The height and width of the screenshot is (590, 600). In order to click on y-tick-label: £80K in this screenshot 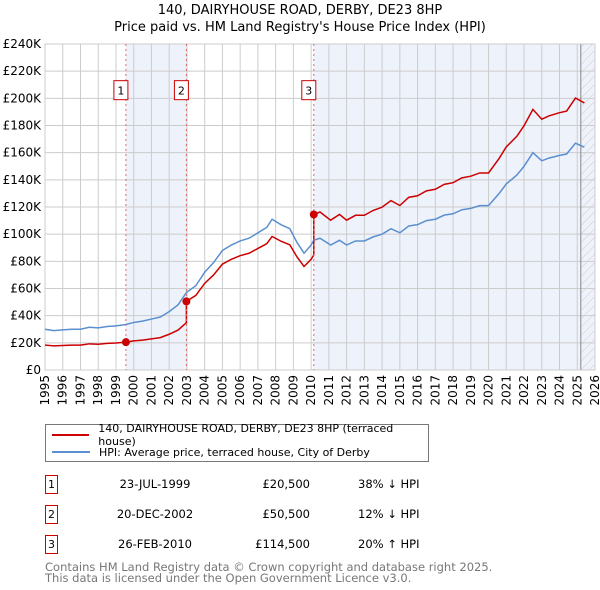, I will do `click(26, 261)`.